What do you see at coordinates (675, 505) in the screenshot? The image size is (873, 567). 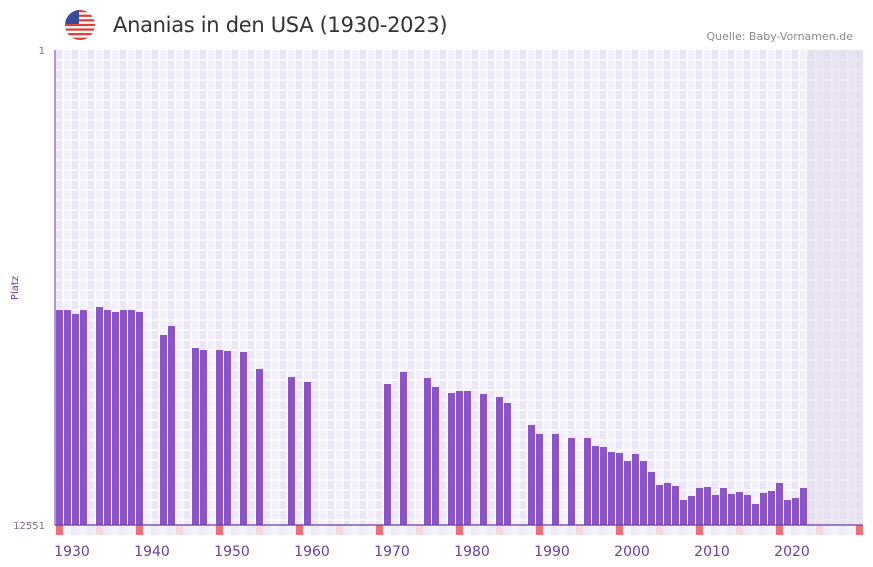 I see `bar-2007` at bounding box center [675, 505].